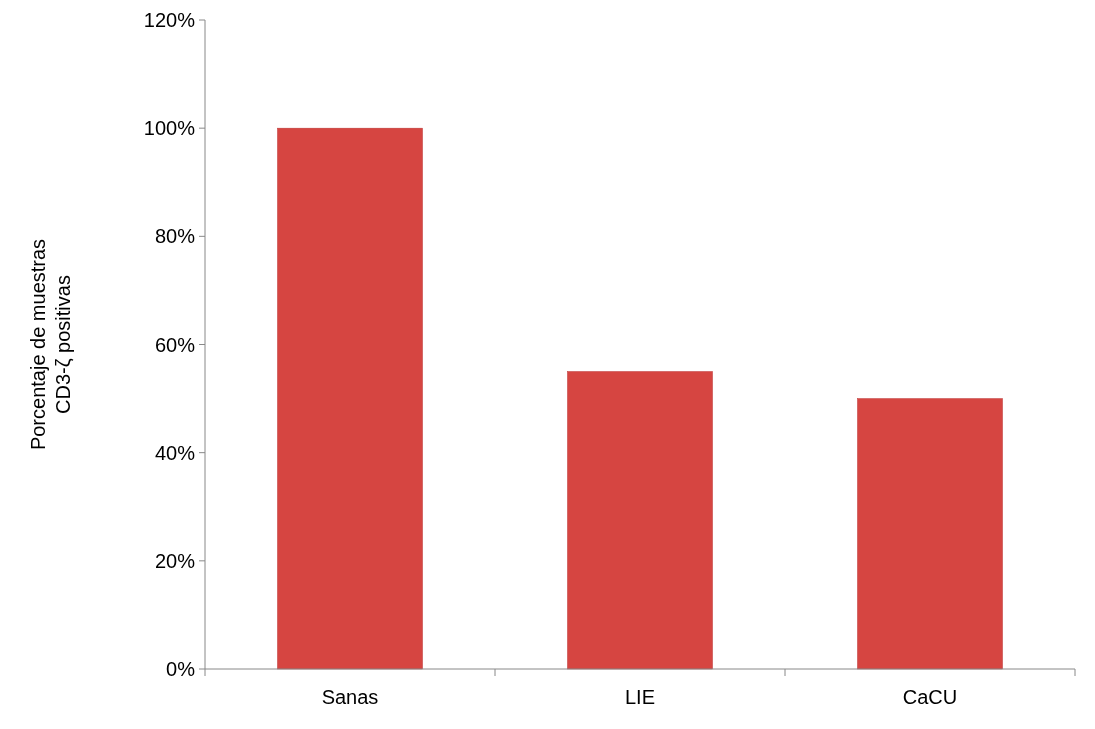 The width and height of the screenshot is (1095, 729). Describe the element at coordinates (169, 128) in the screenshot. I see `y-tick-label: 100%` at that location.